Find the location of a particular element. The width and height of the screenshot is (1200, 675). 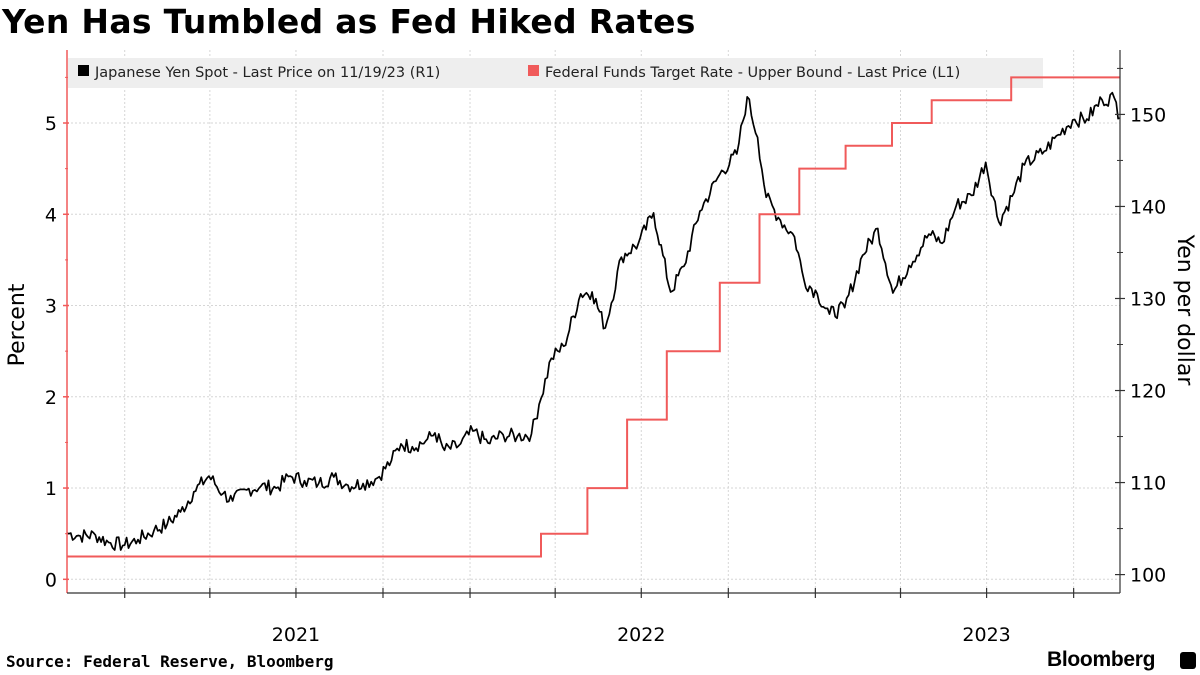

right-tick-label-2: 120 is located at coordinates (1148, 392).